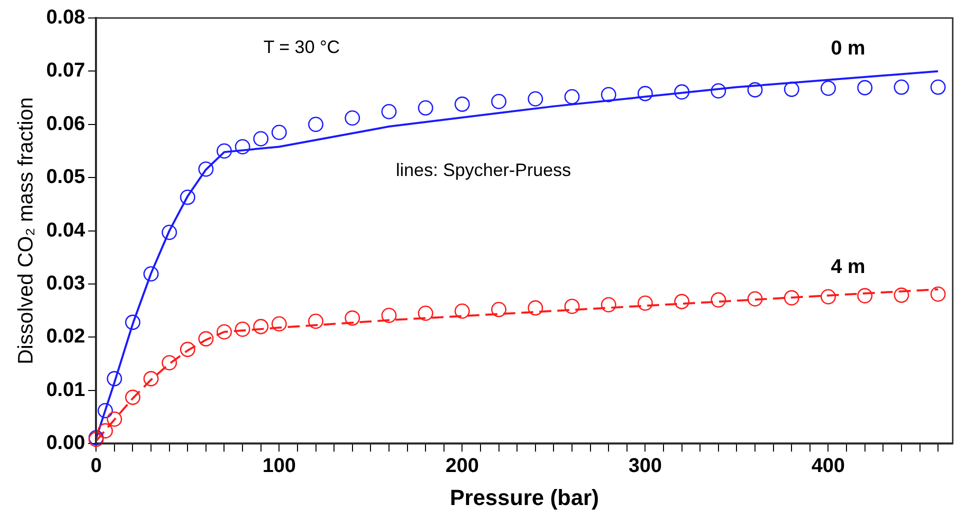 The width and height of the screenshot is (961, 522). Describe the element at coordinates (525, 497) in the screenshot. I see `x-axis-title: Pressure (bar)` at that location.